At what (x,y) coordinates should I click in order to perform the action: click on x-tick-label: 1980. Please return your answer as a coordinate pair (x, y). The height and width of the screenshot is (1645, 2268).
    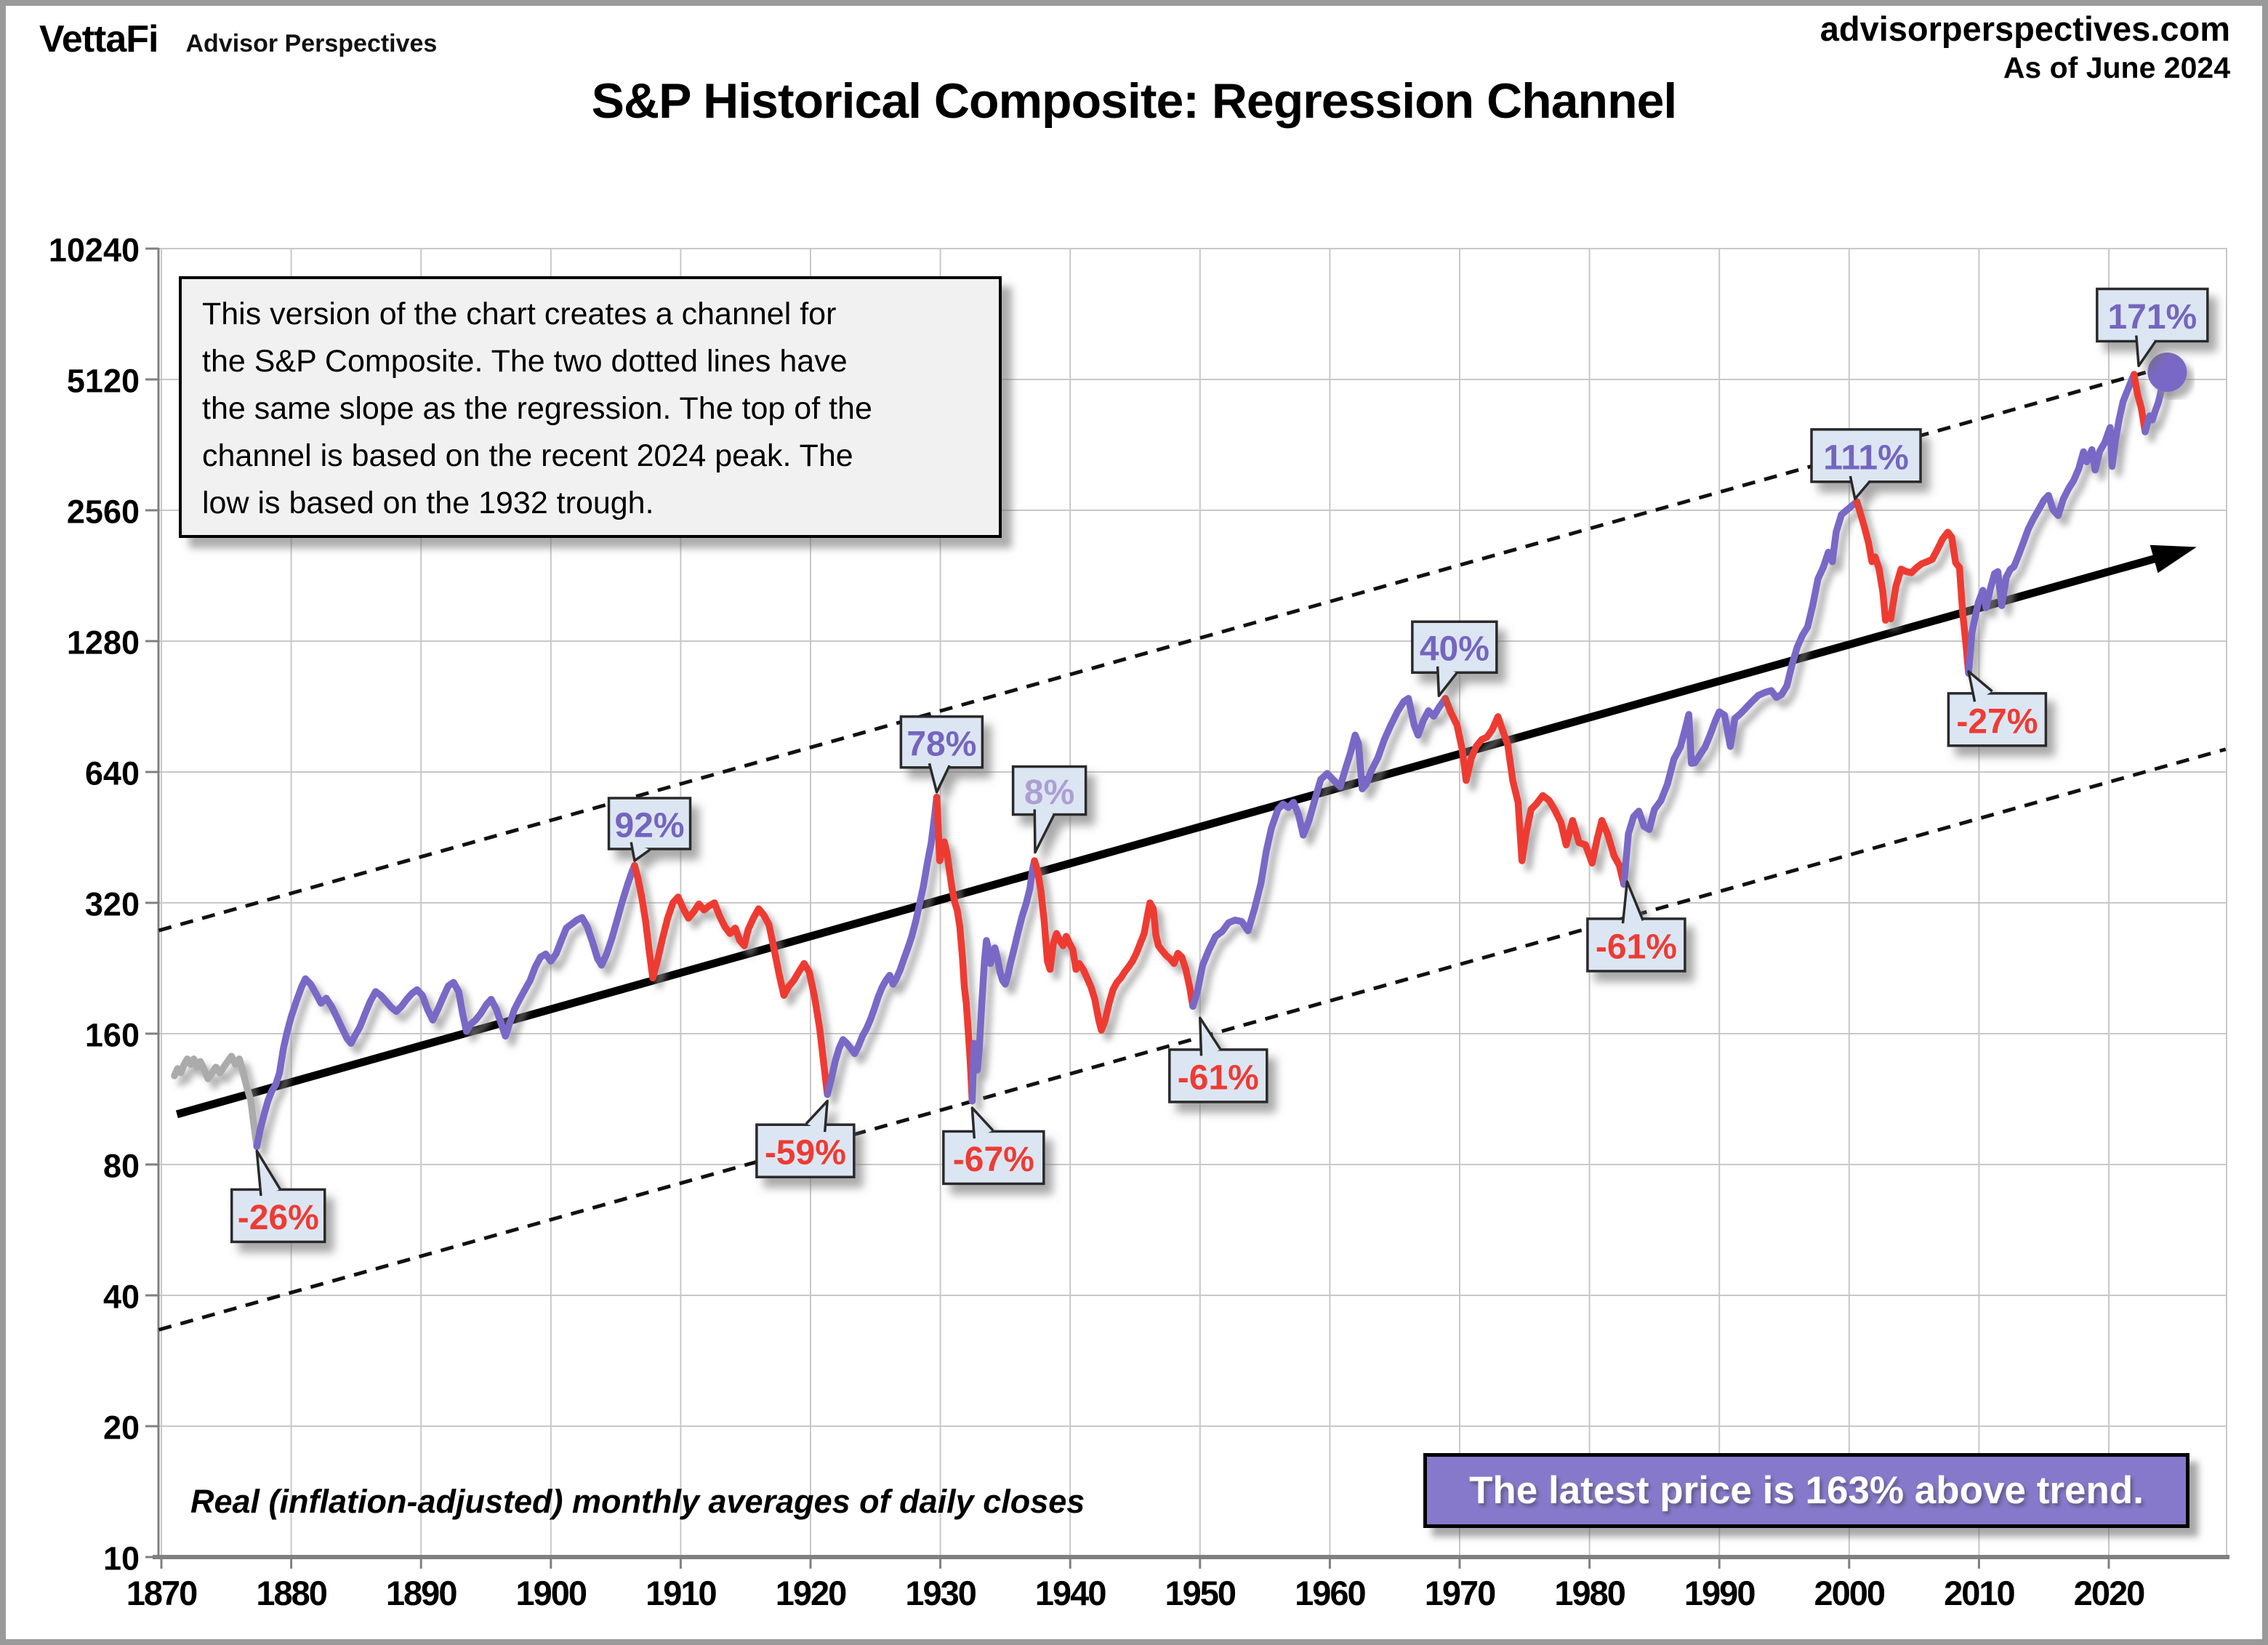
    Looking at the image, I should click on (1589, 1593).